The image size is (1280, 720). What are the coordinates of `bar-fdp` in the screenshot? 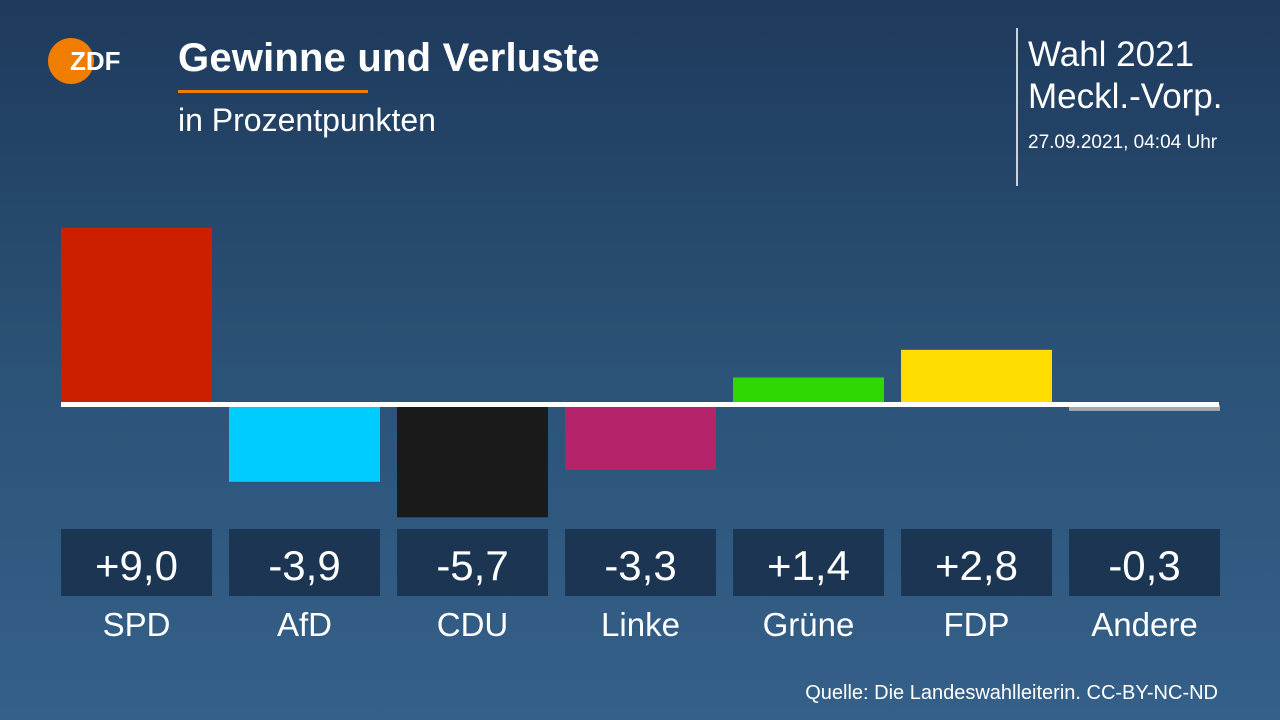 It's located at (976, 377).